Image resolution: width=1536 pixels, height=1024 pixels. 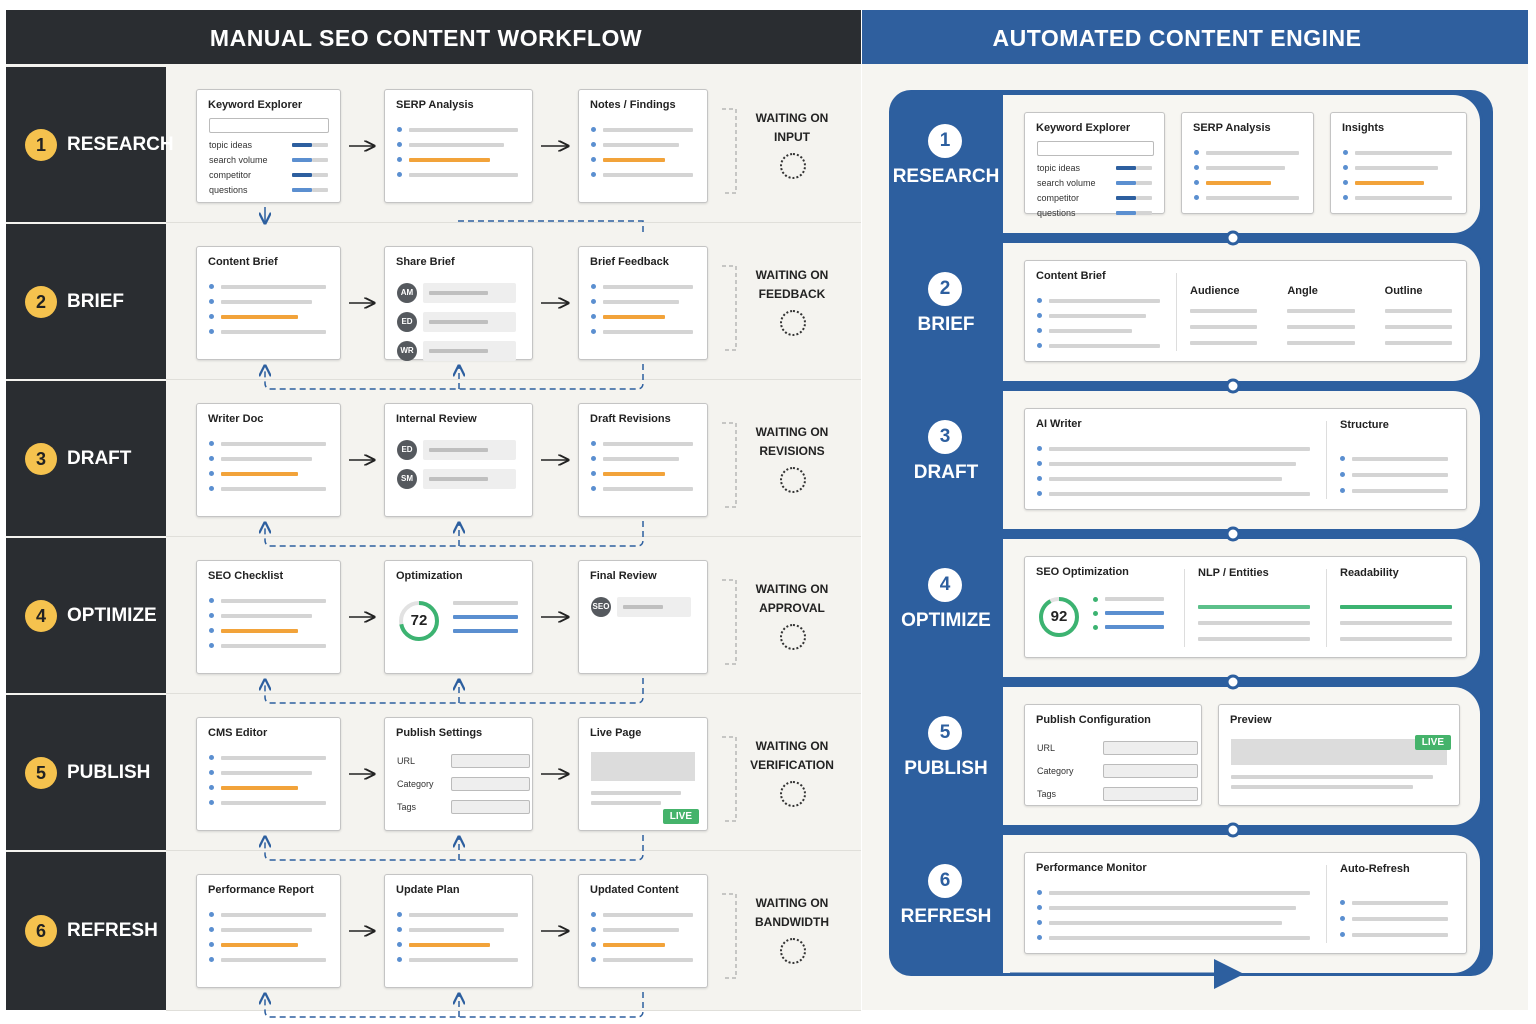 What do you see at coordinates (439, 733) in the screenshot?
I see `card-title: Publish Settings` at bounding box center [439, 733].